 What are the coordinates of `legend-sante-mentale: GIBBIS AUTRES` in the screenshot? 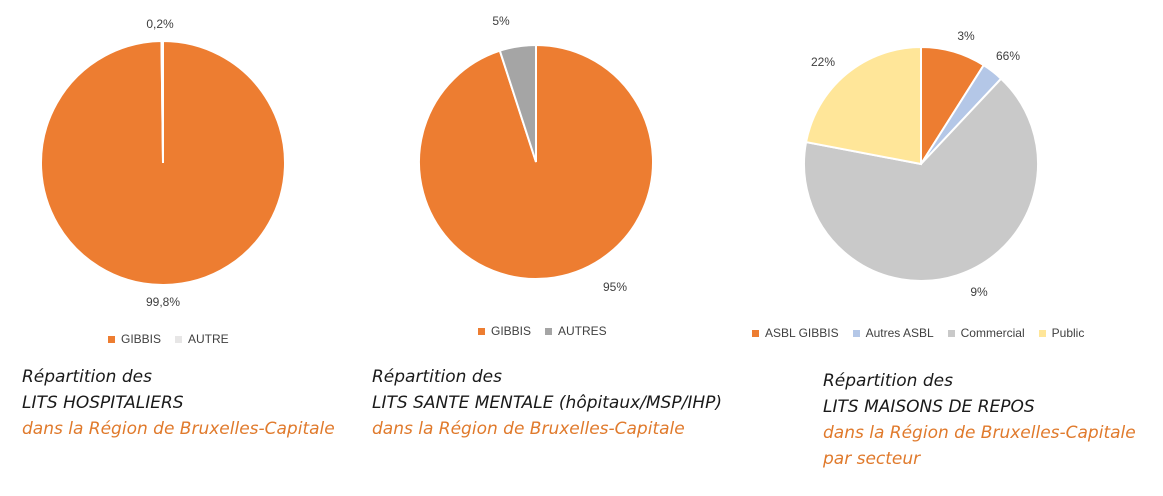 It's located at (542, 331).